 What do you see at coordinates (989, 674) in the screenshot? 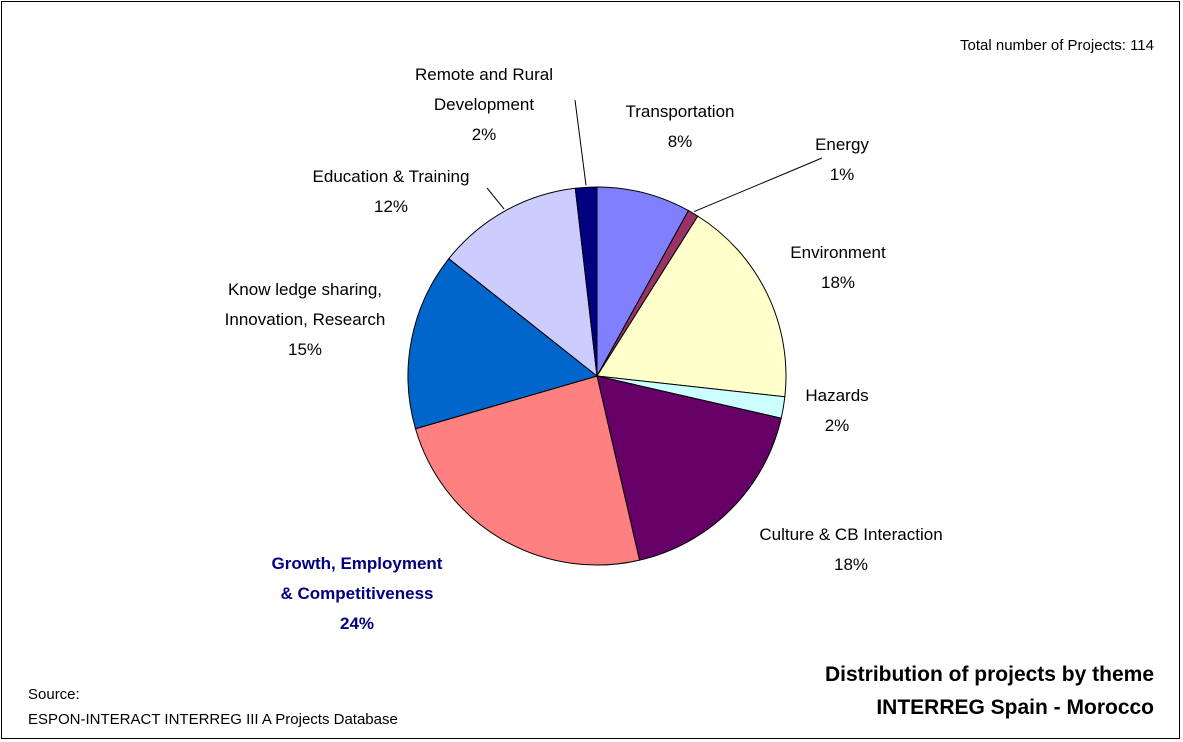
I see `chart-title: Distribution of projects by theme` at bounding box center [989, 674].